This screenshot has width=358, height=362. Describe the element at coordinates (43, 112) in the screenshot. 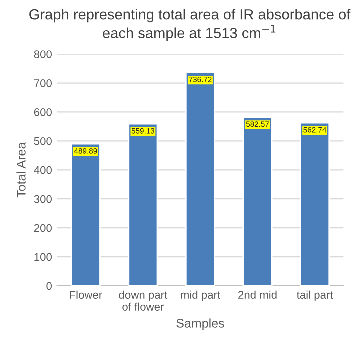

I see `y-tick-label: 600` at that location.